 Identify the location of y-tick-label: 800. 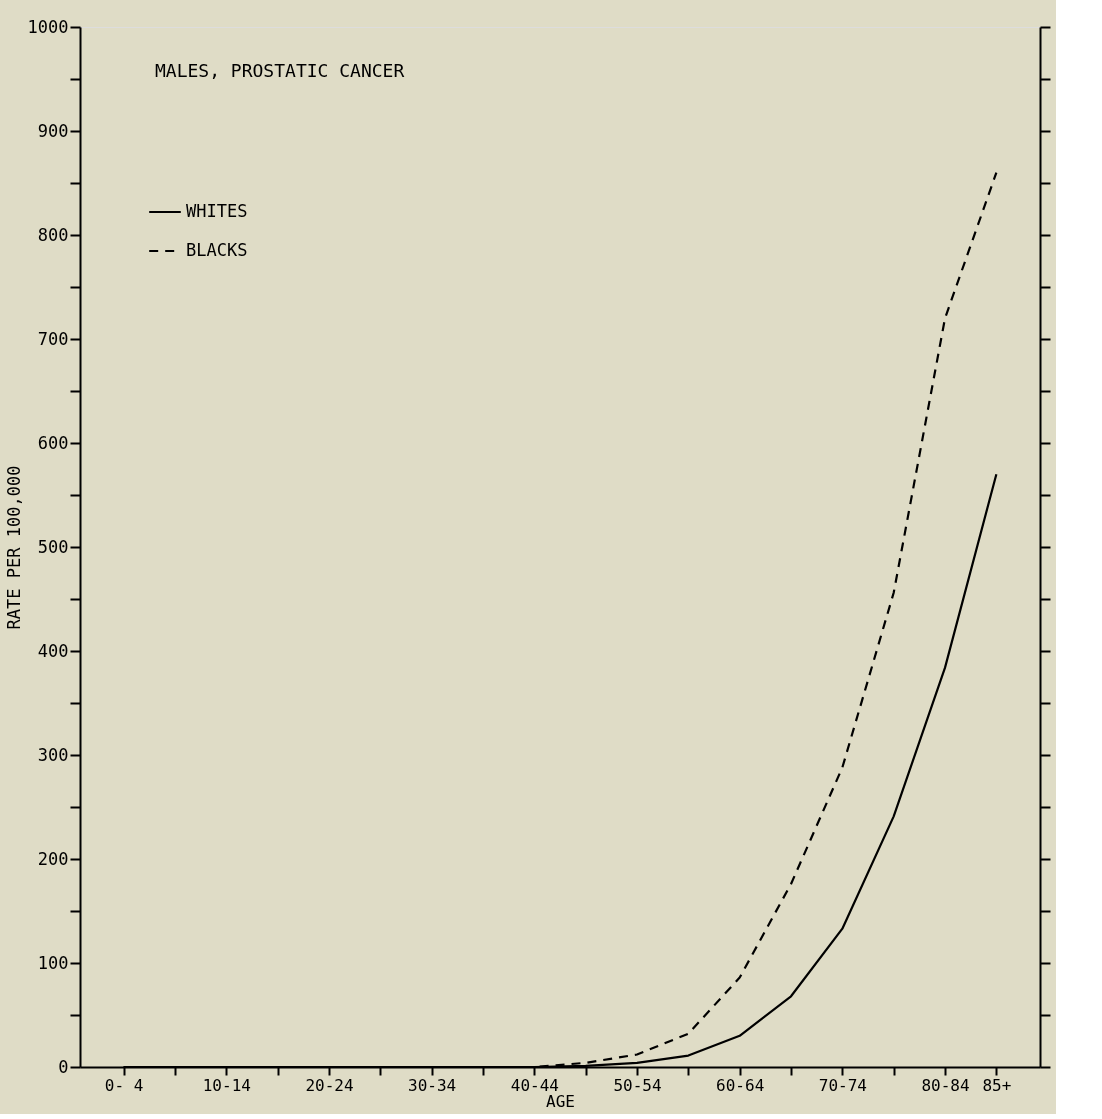
(53, 234).